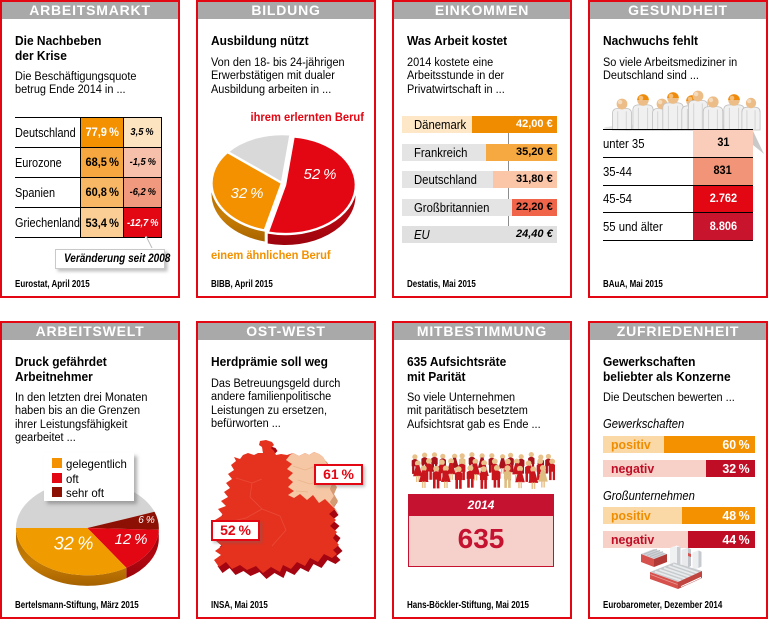  I want to click on svg-text: 52 %, so click(319, 174).